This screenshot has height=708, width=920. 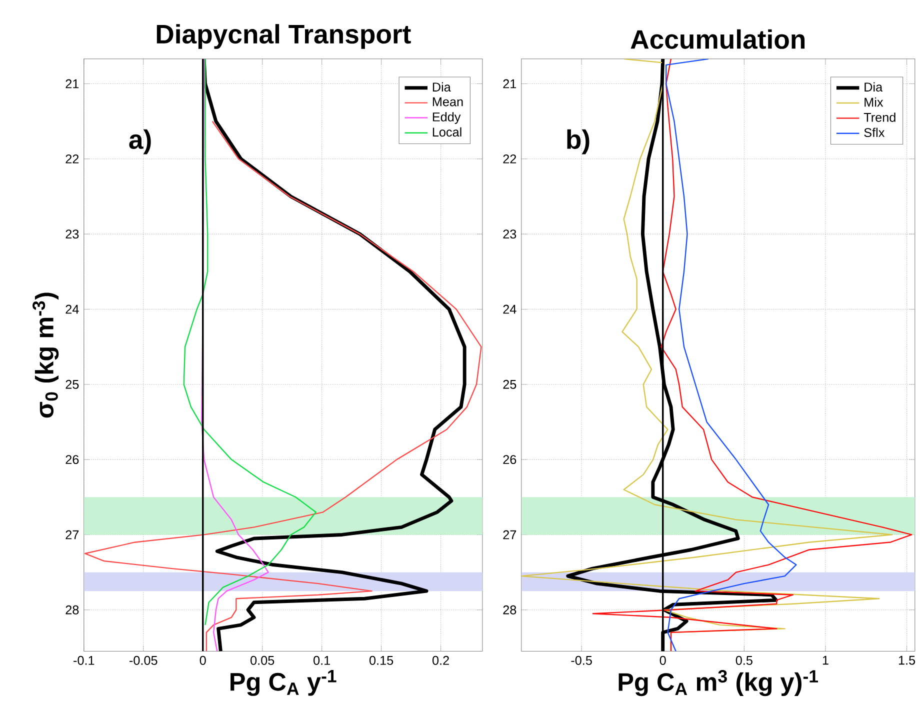 What do you see at coordinates (907, 660) in the screenshot?
I see `x-tick-label: 1.5` at bounding box center [907, 660].